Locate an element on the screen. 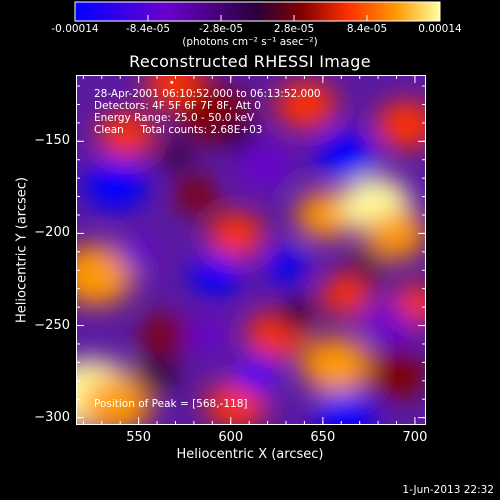 The image size is (500, 500). y-tick-label: −300 is located at coordinates (52, 417).